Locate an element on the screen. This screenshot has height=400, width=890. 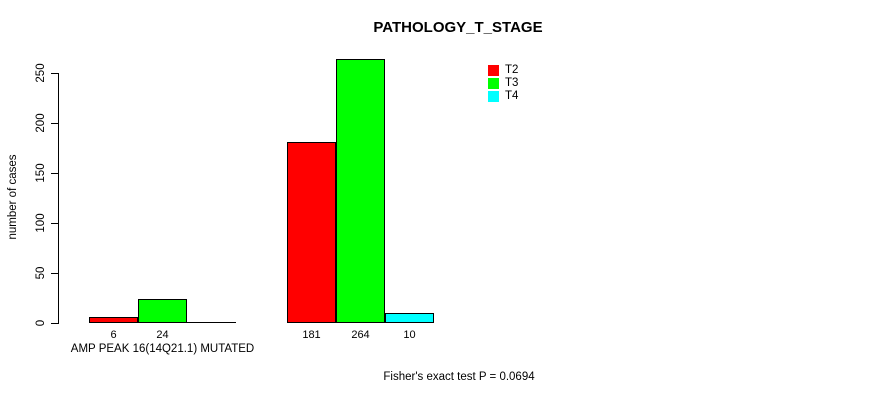
bar-t4-group1 is located at coordinates (211, 322).